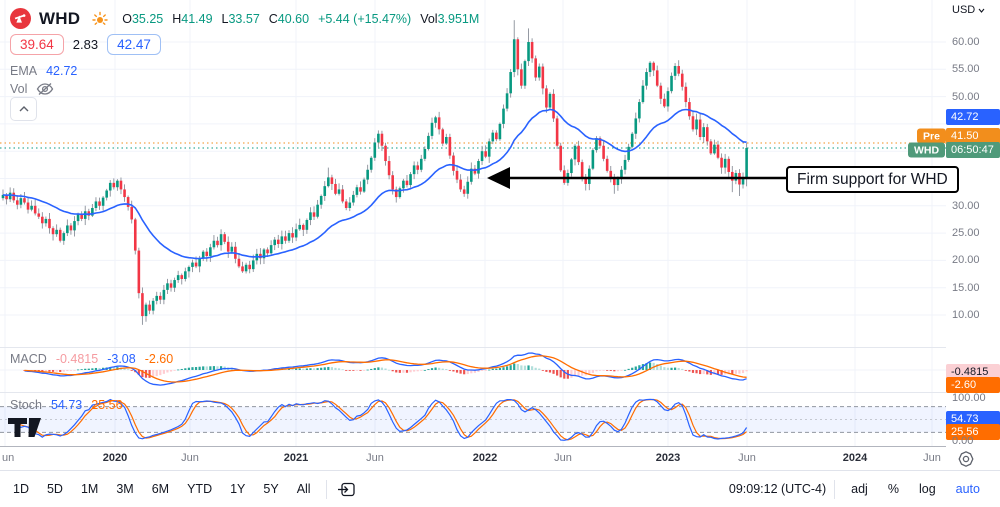 The height and width of the screenshot is (507, 1000). I want to click on ema-legend: EMA 42.72, so click(43, 71).